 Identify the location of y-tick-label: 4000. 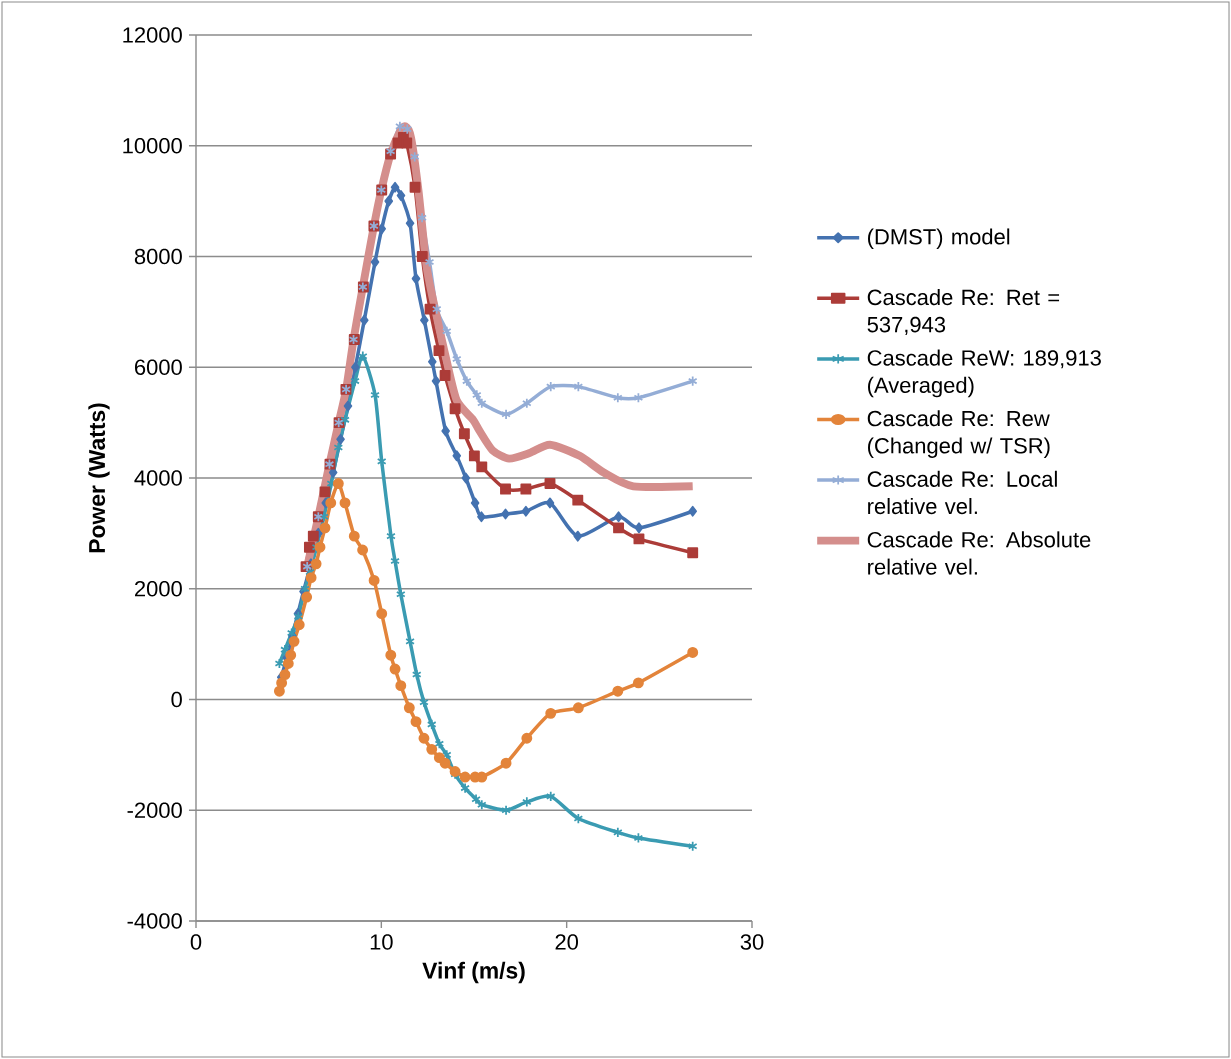
(158, 478).